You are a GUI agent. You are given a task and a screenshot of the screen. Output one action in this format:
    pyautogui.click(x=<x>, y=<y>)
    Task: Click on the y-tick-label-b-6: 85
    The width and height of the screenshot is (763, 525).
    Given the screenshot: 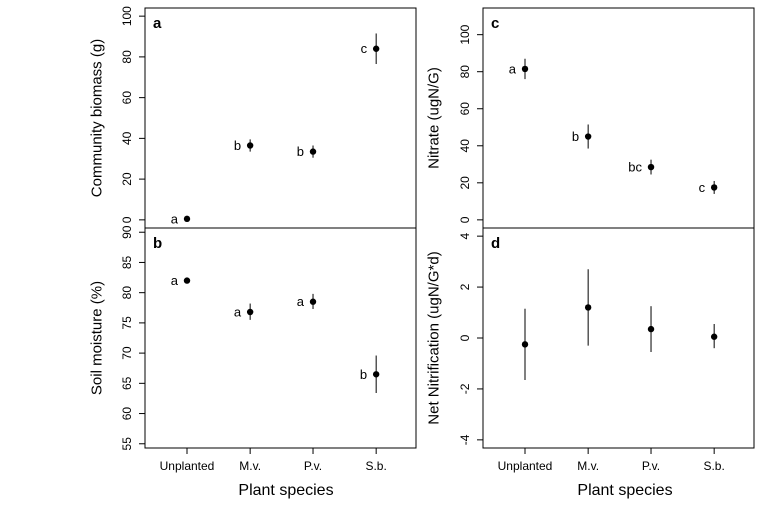 What is the action you would take?
    pyautogui.click(x=127, y=262)
    